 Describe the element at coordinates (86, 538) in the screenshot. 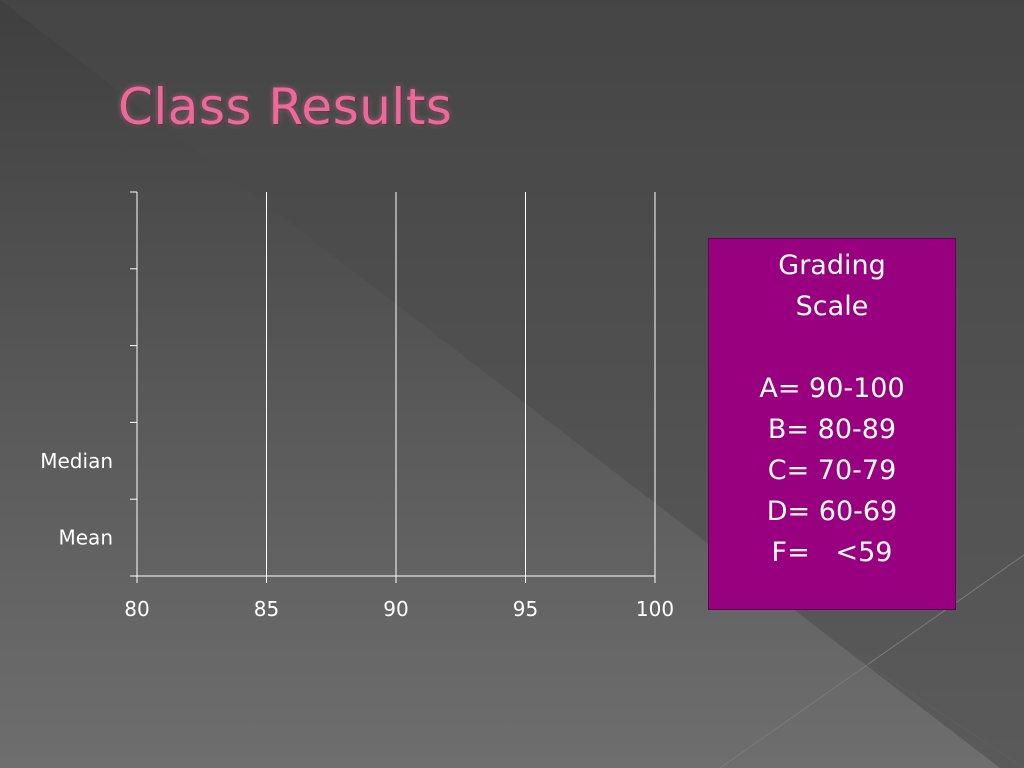

I see `y-tick-label: Mean` at that location.